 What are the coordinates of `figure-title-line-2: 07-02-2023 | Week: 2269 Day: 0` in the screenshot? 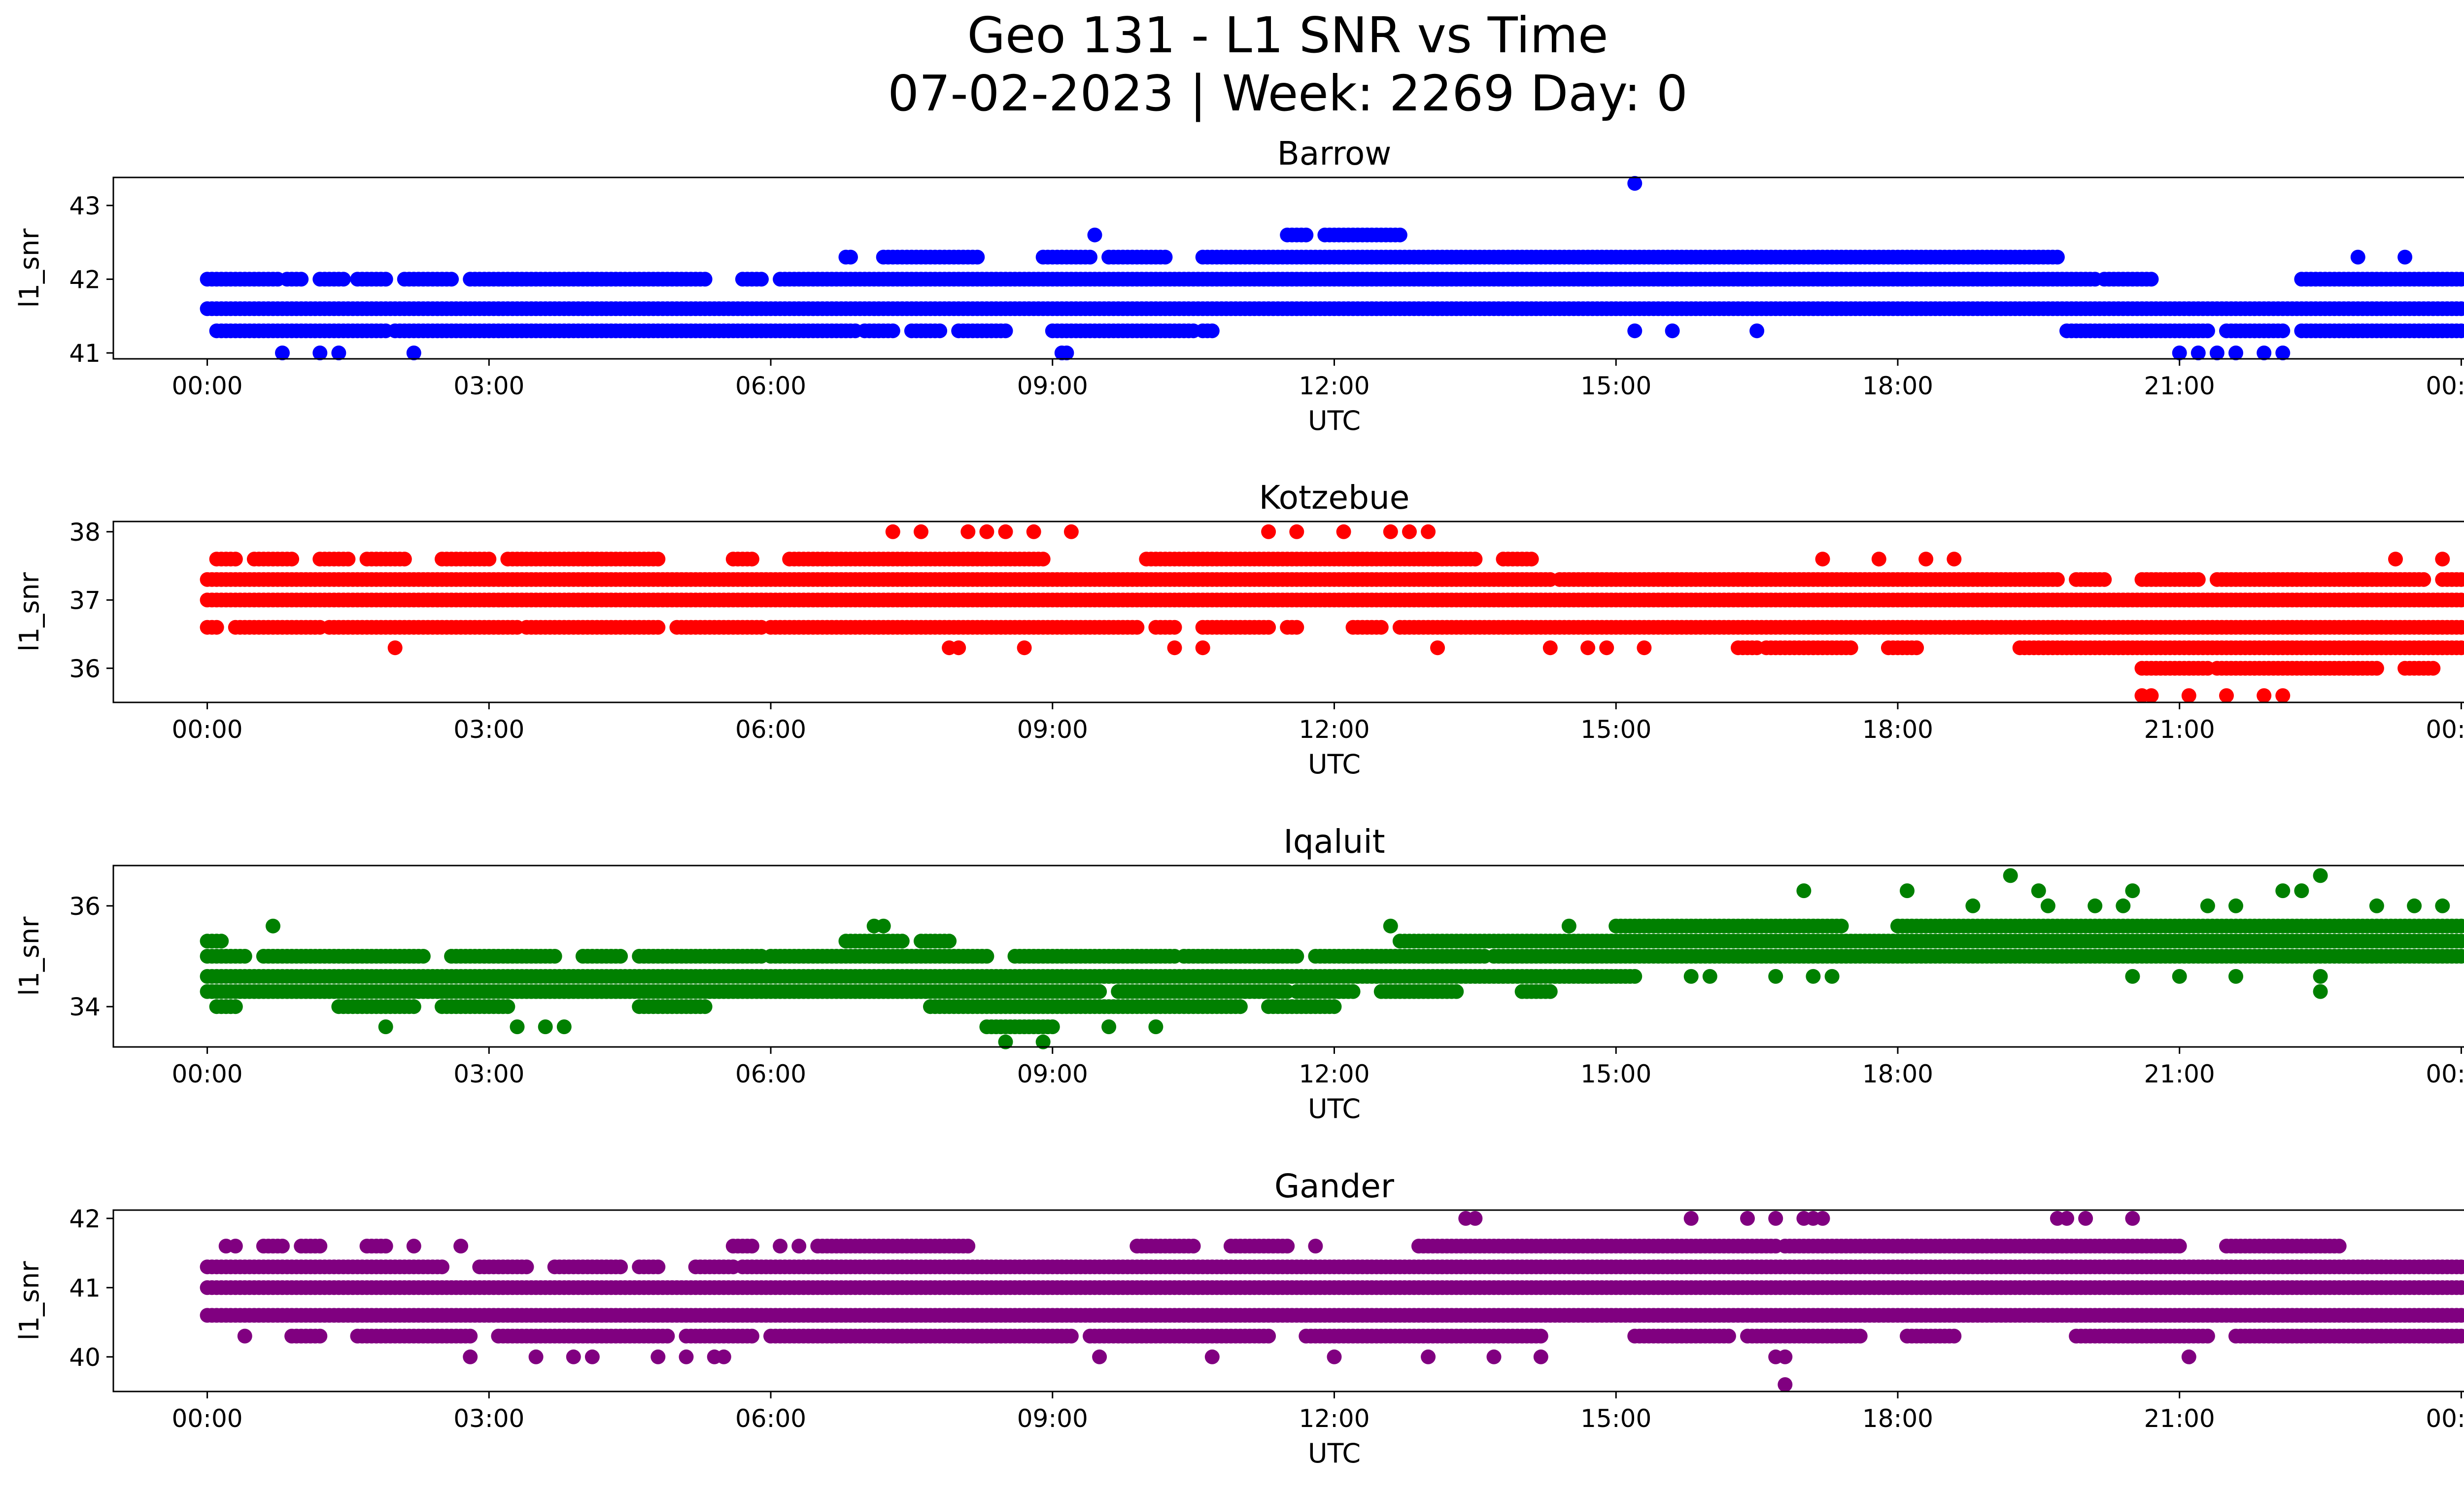 It's located at (1288, 93).